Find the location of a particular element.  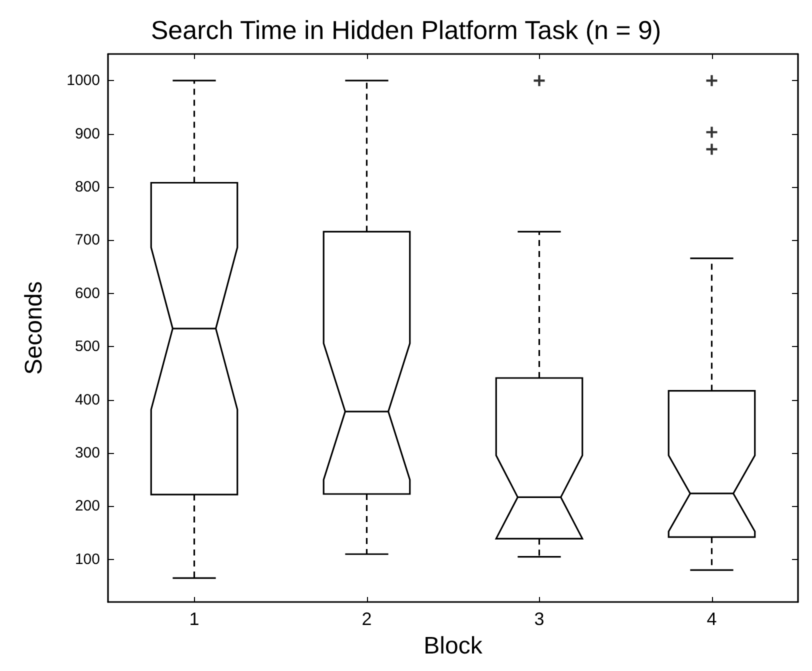

y-tick-label: 600 is located at coordinates (87, 293).